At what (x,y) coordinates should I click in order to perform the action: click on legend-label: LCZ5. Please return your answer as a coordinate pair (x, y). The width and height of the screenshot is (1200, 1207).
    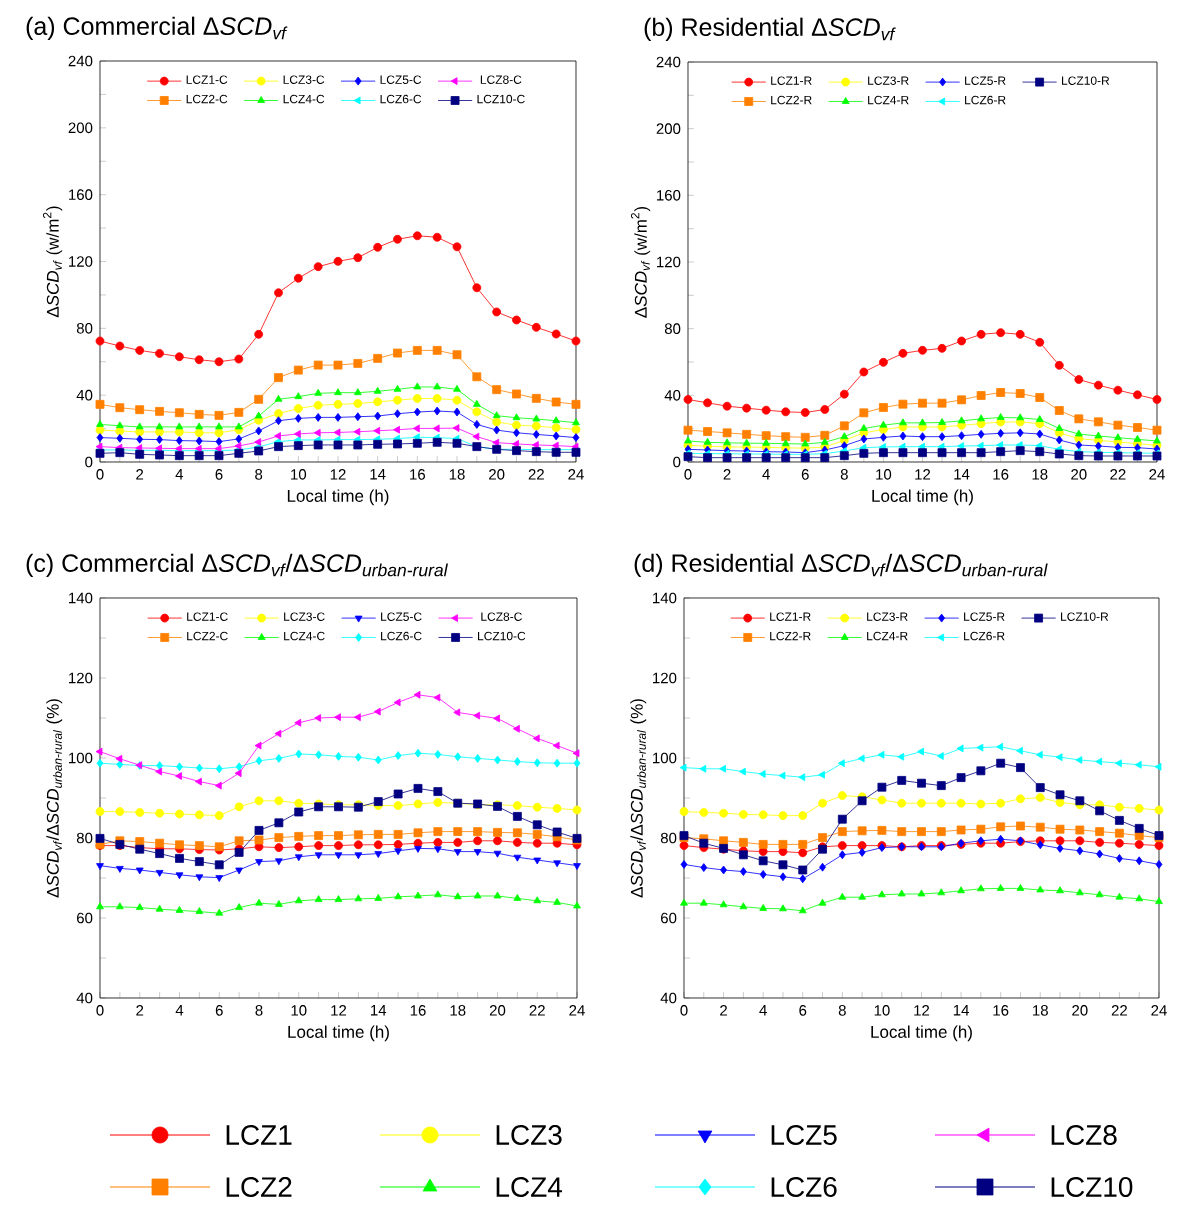
    Looking at the image, I should click on (804, 1135).